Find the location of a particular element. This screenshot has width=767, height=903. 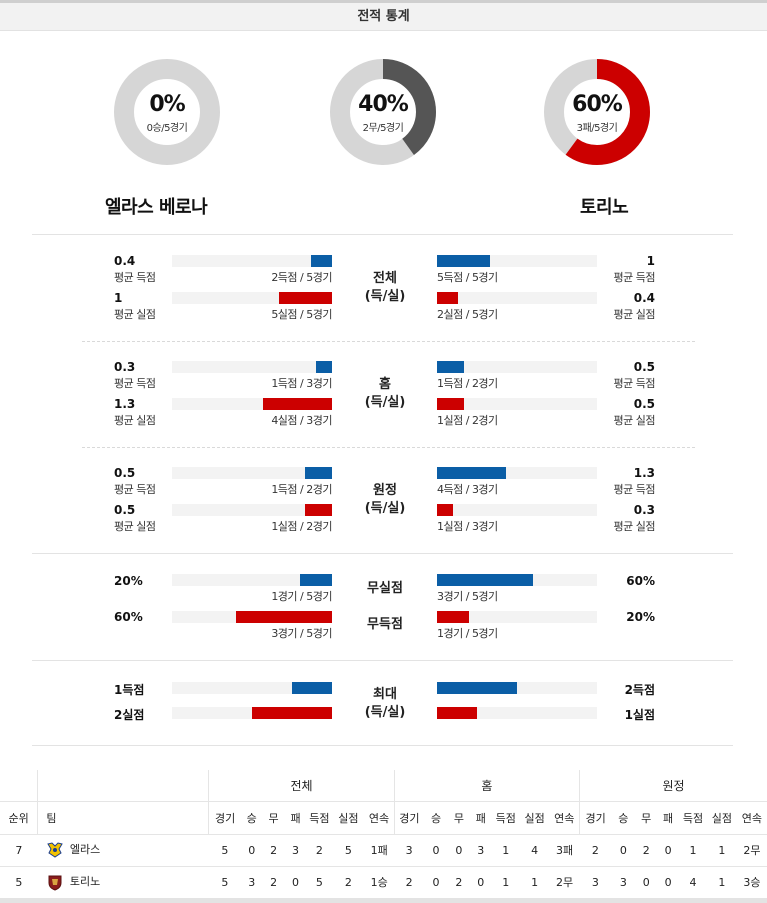

away-no-score-detail: 1경기 / 5경기 is located at coordinates (467, 633).